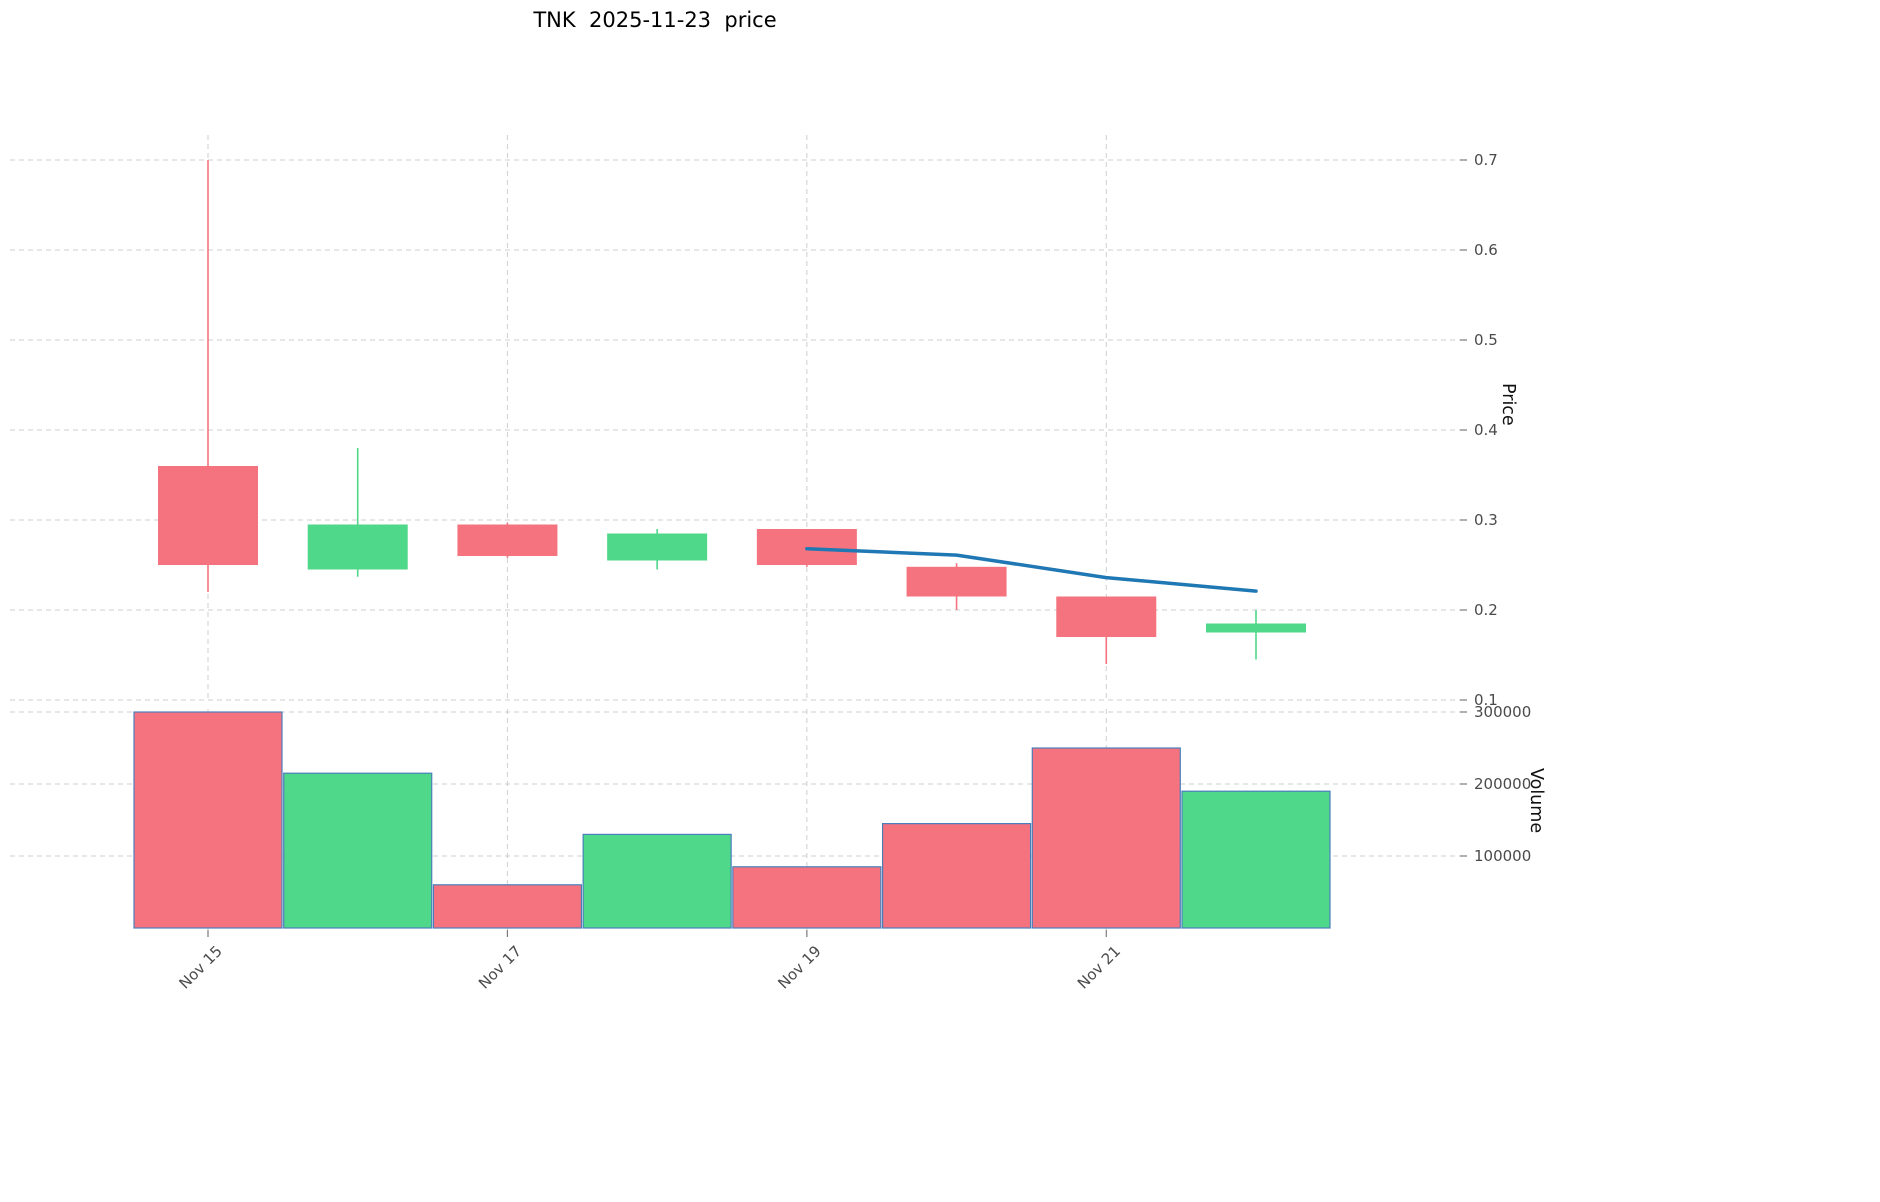 The width and height of the screenshot is (1880, 1202). I want to click on price-tick-label: 0.6, so click(1486, 250).